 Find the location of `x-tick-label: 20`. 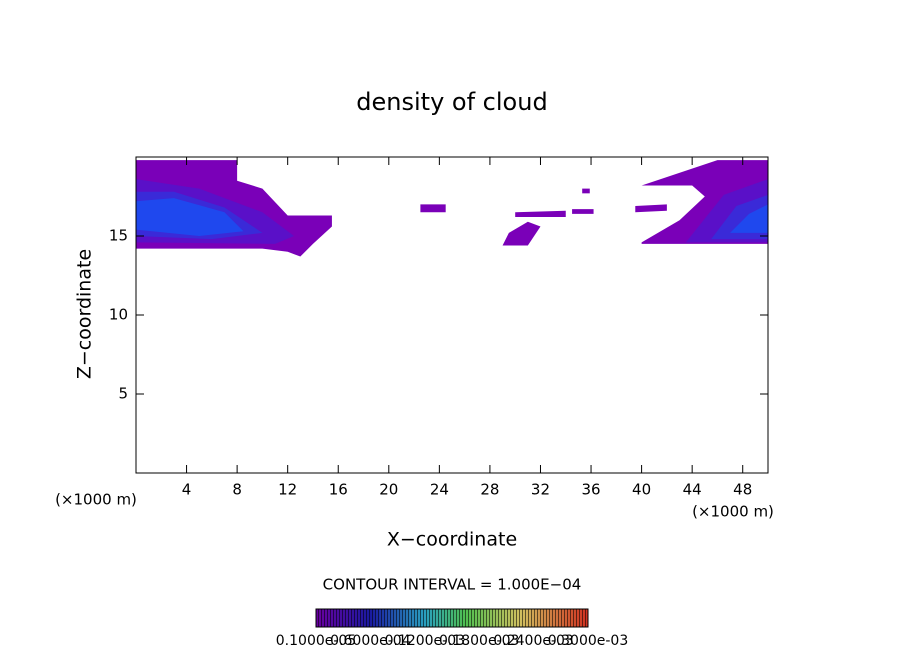

x-tick-label: 20 is located at coordinates (388, 490).